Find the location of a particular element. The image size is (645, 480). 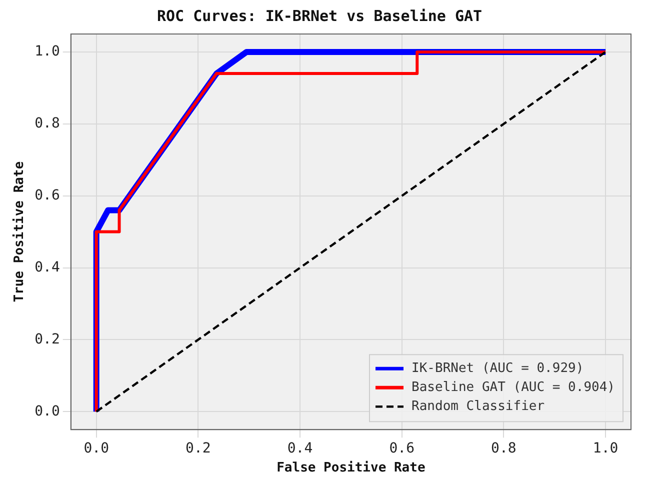

y-tick-label: 0.2 is located at coordinates (47, 339).